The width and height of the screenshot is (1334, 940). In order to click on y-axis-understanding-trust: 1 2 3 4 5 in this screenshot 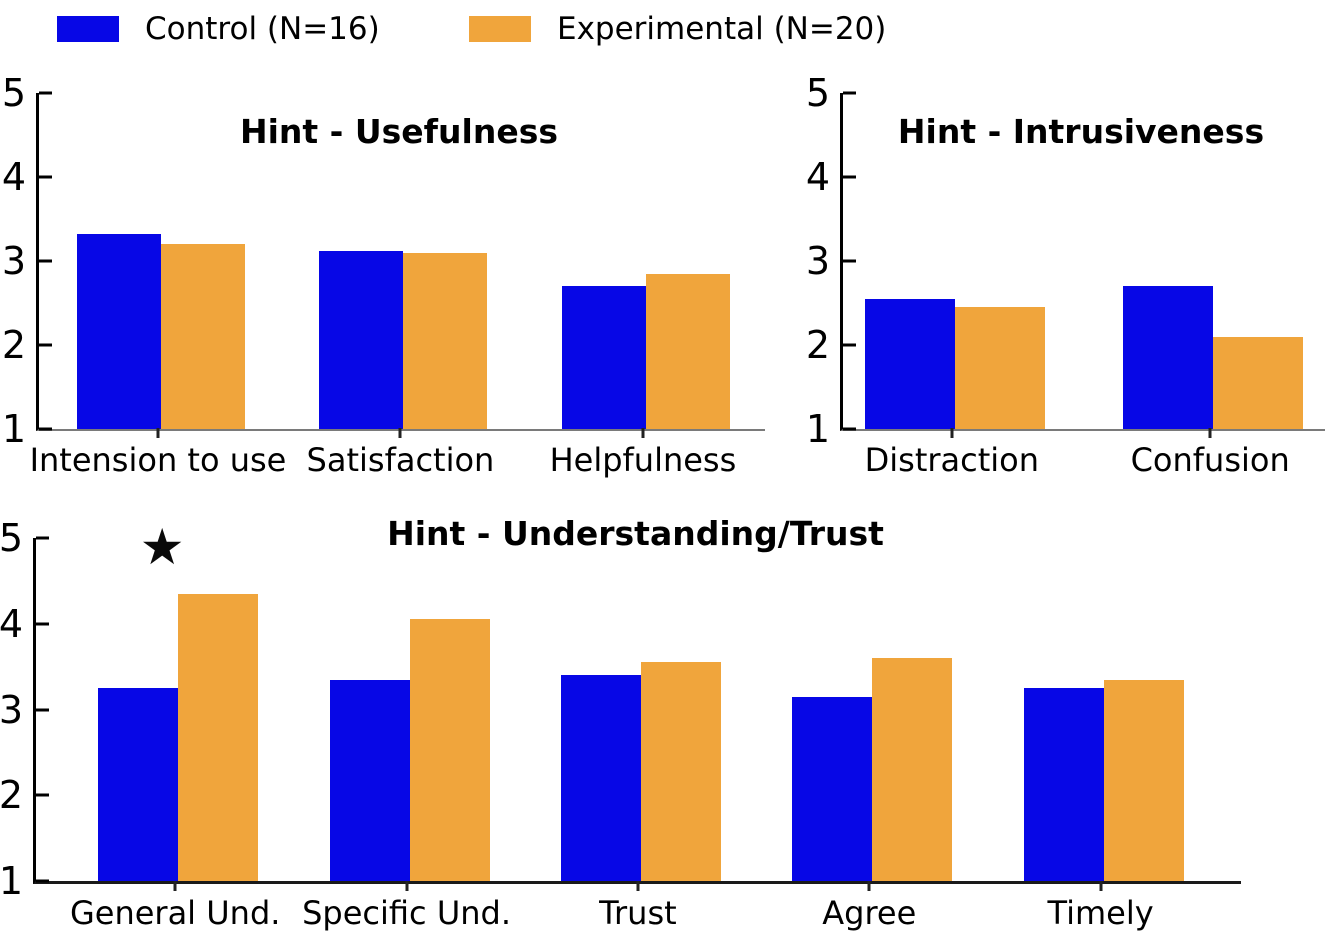, I will do `click(16, 709)`.